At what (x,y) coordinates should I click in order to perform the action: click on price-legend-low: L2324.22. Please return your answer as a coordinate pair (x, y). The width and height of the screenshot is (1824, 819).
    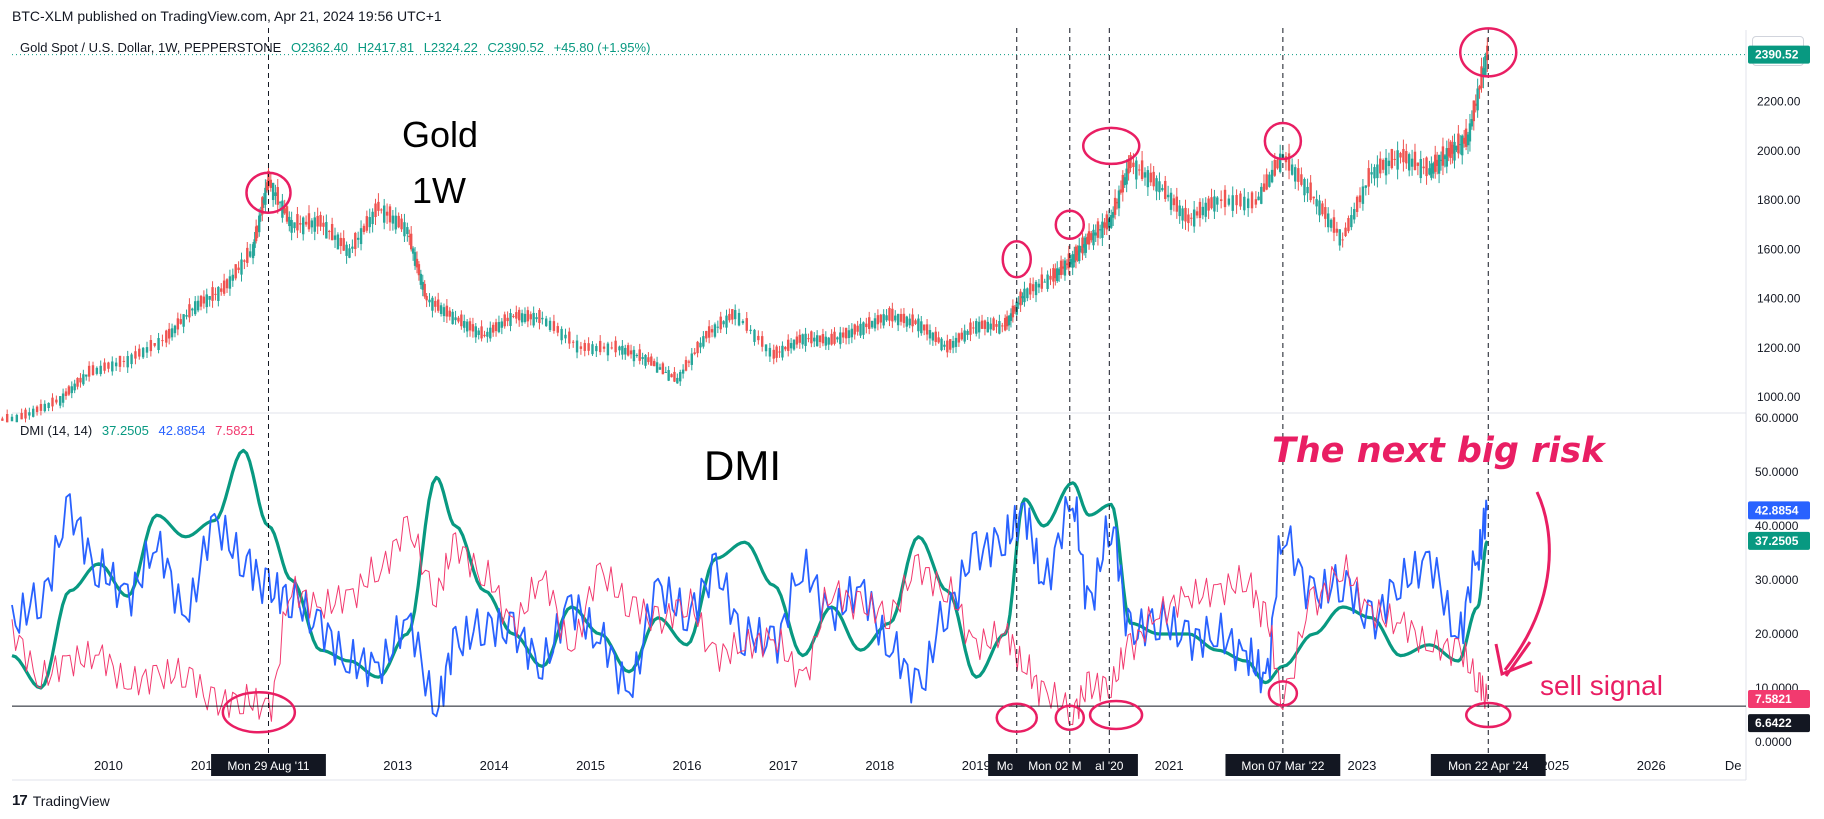
    Looking at the image, I should click on (451, 47).